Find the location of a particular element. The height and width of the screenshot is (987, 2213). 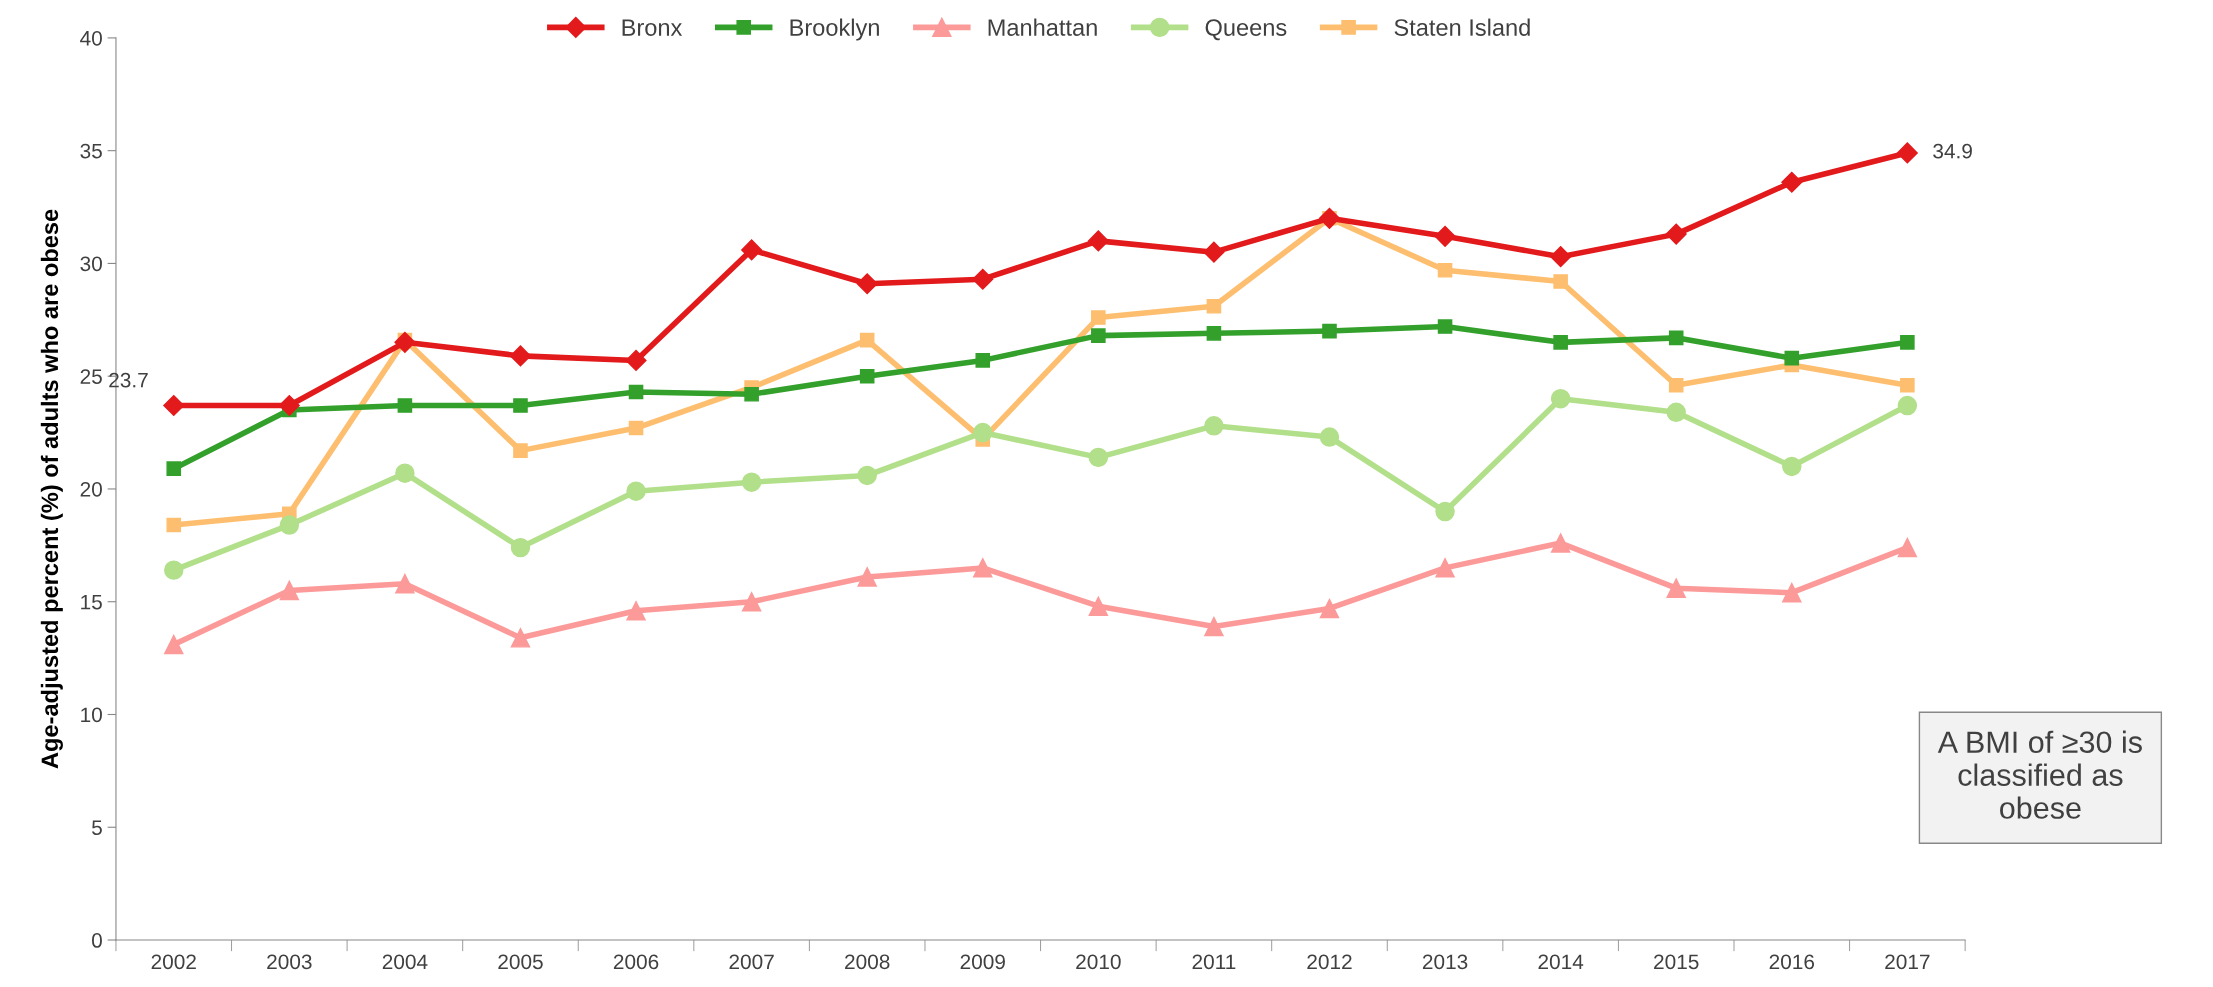

y-tick-label: 5 is located at coordinates (97, 828).